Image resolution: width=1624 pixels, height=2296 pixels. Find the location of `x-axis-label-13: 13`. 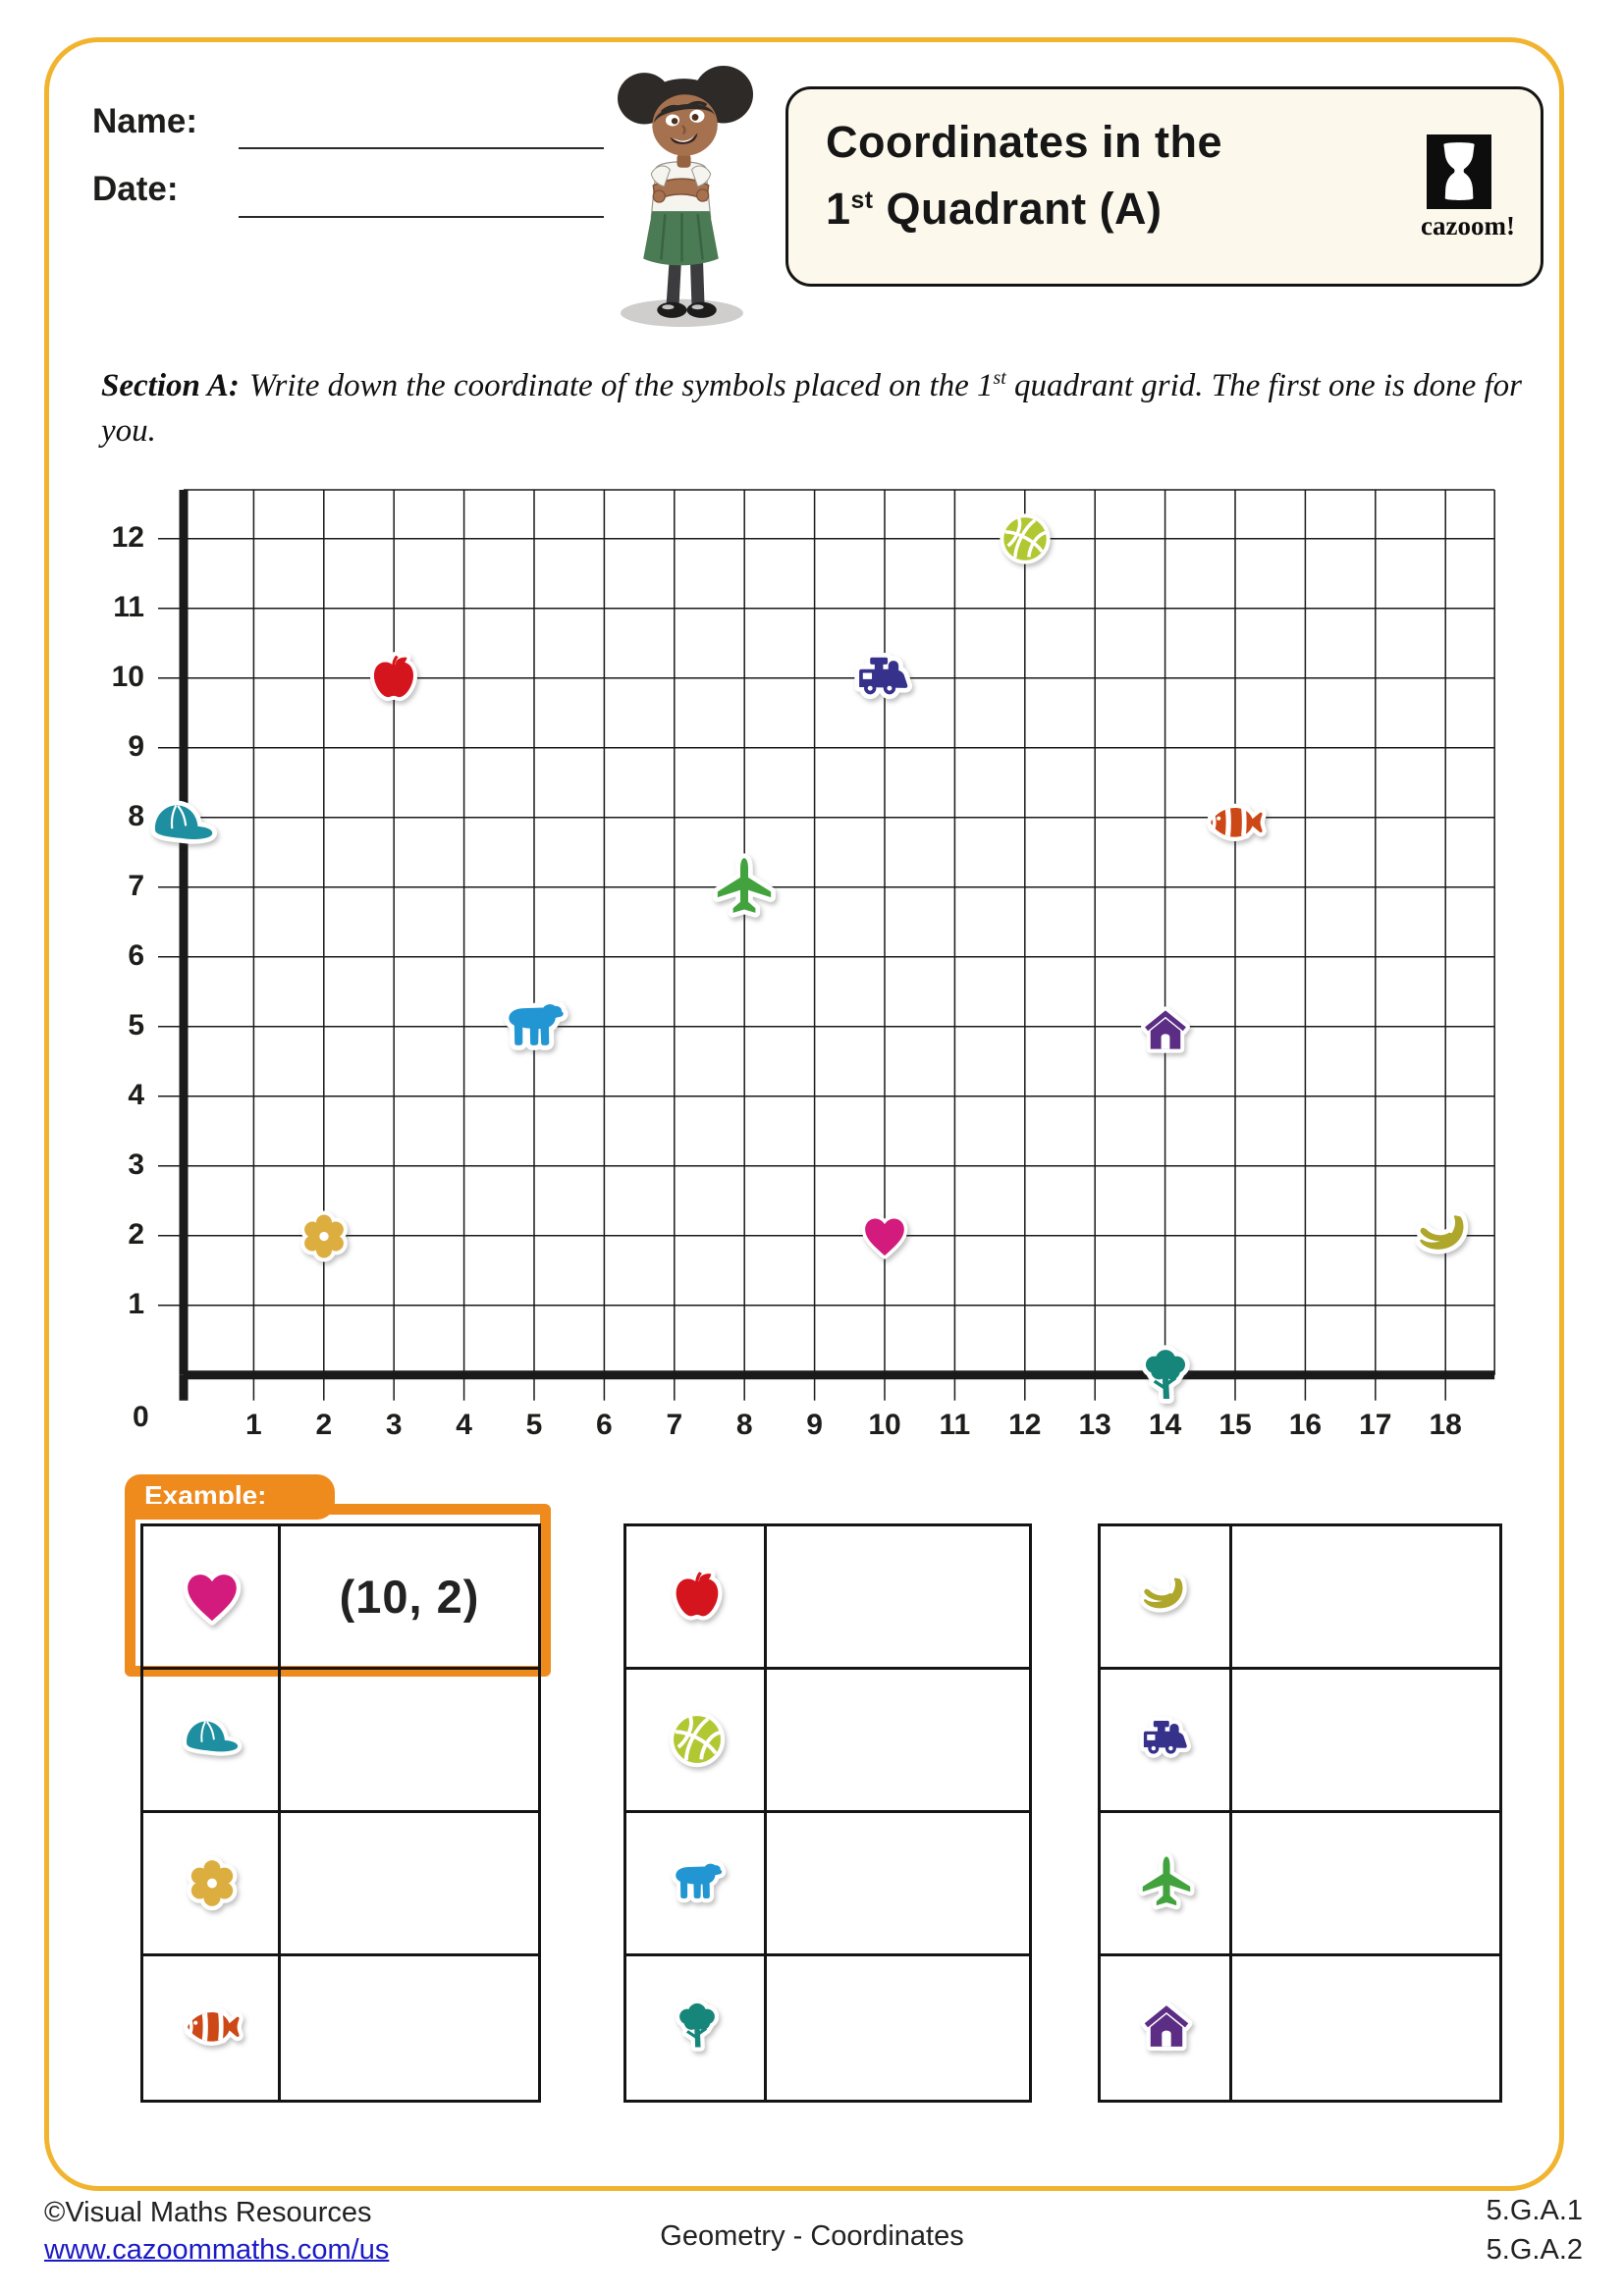

x-axis-label-13: 13 is located at coordinates (1094, 1425).